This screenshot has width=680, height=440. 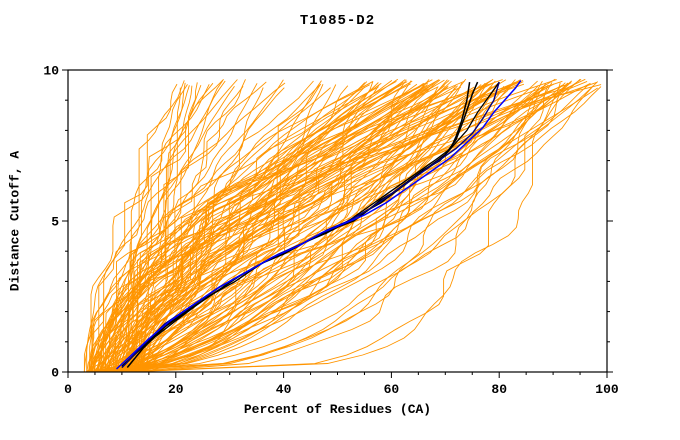 What do you see at coordinates (55, 222) in the screenshot?
I see `y-tick-label: 5` at bounding box center [55, 222].